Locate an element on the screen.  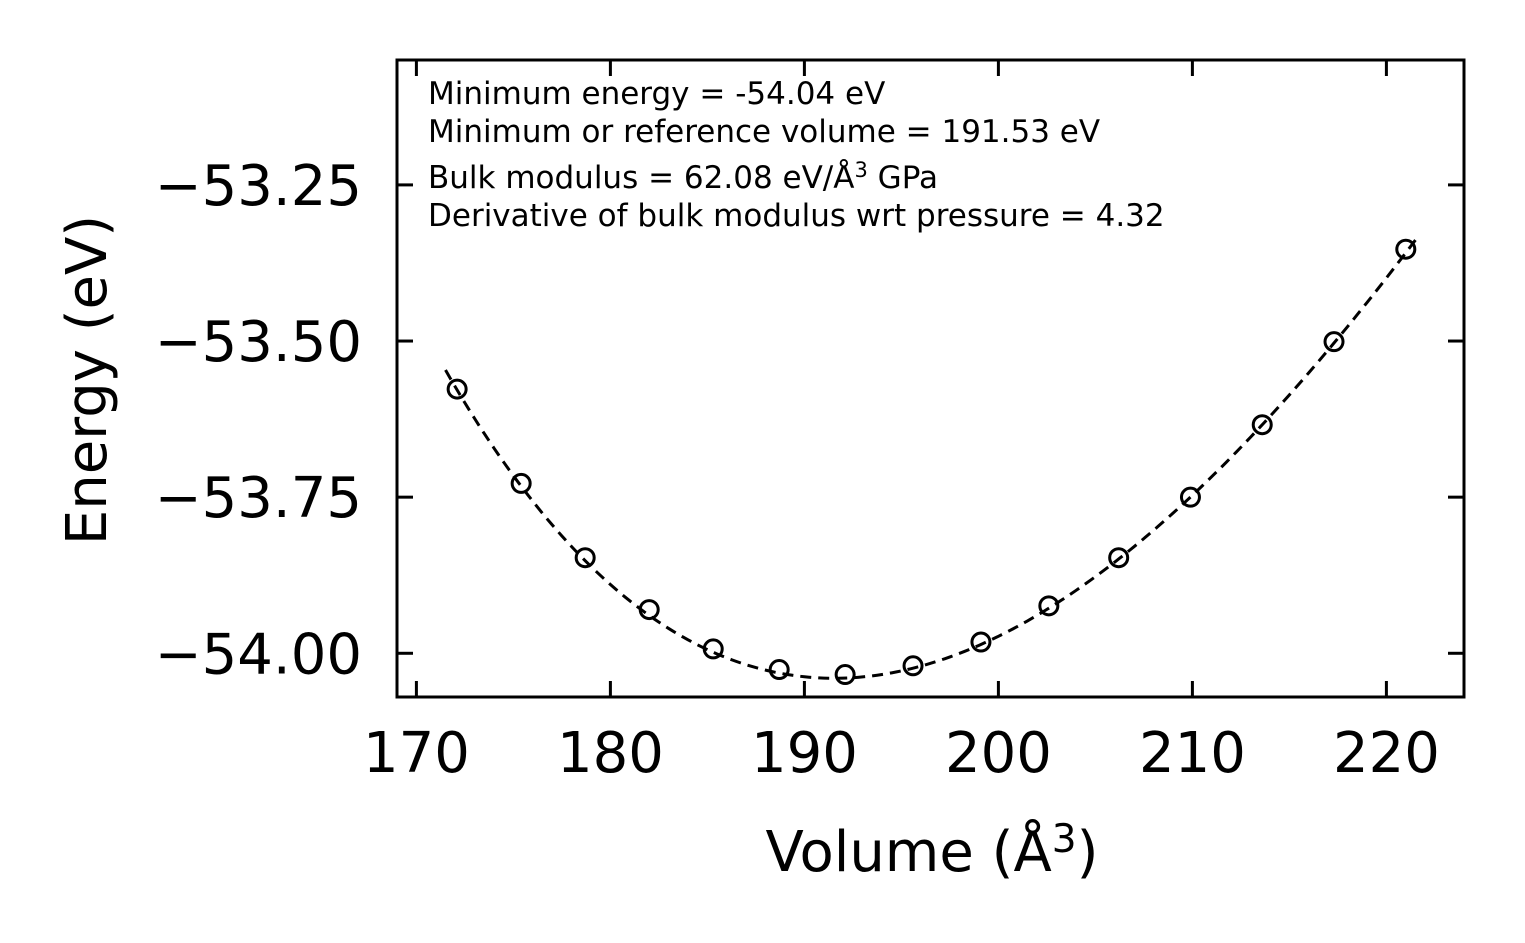
x-axis-label-text: Volume (Å is located at coordinates (909, 852).